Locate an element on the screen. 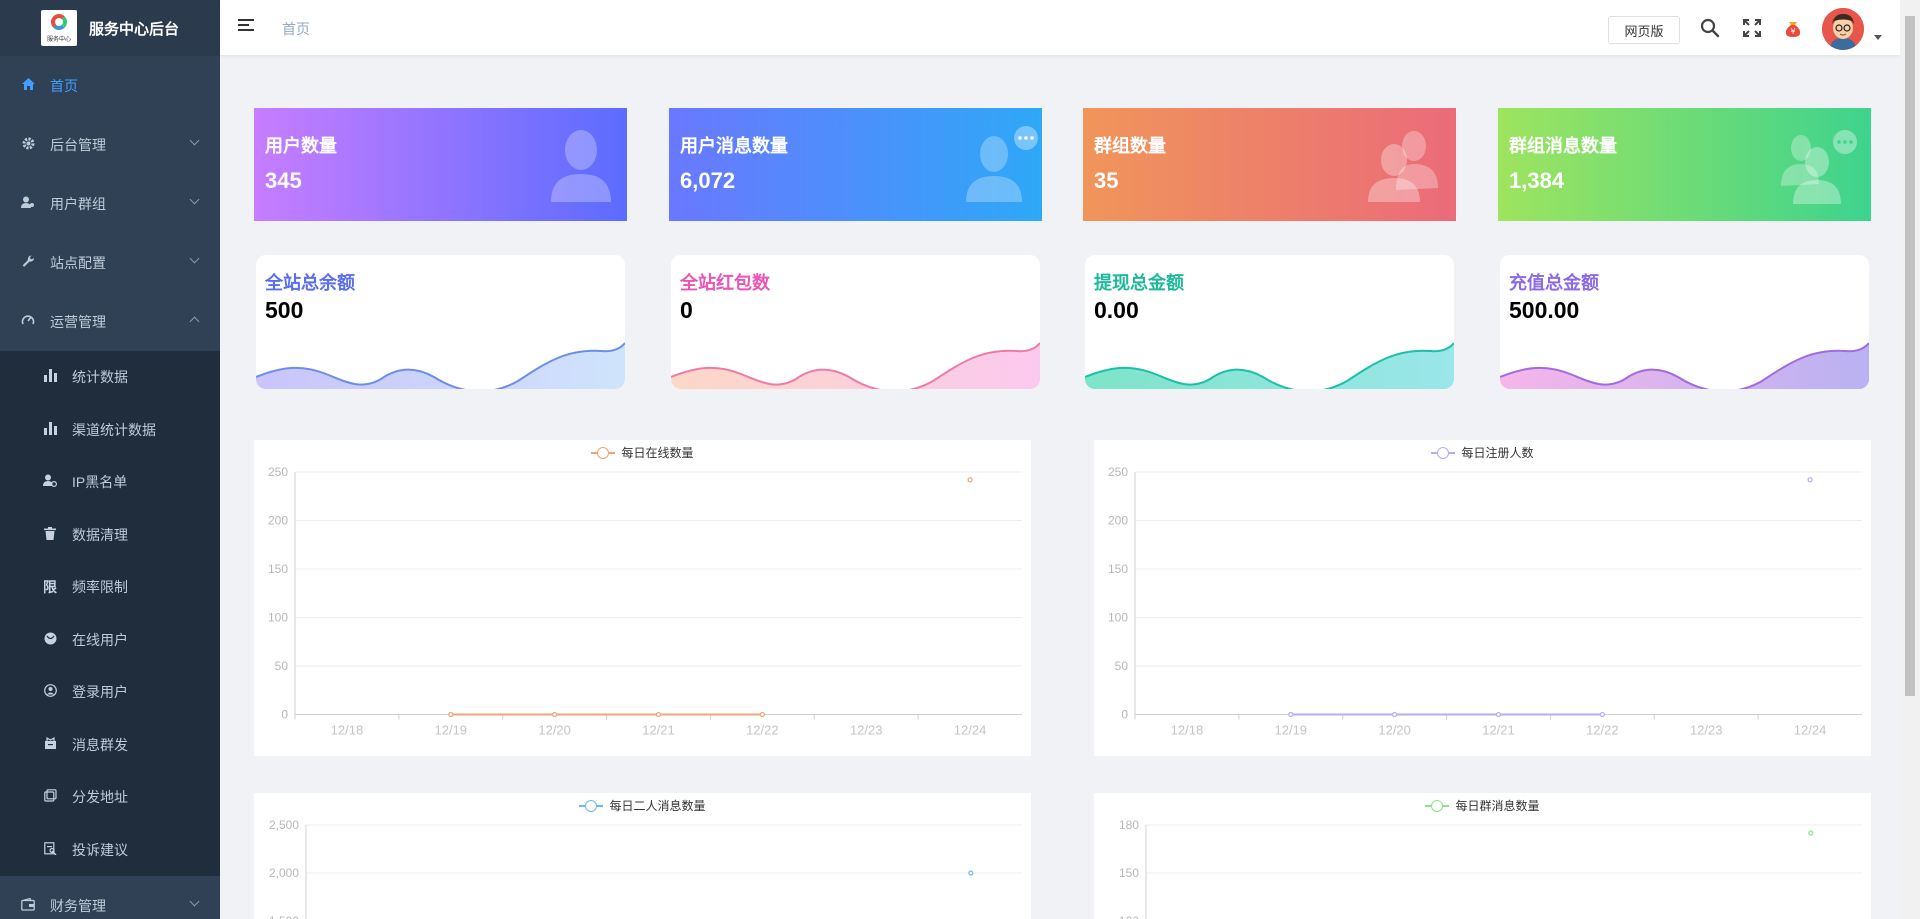 The image size is (1920, 919). submenu-item-label: 频率限制 is located at coordinates (100, 587).